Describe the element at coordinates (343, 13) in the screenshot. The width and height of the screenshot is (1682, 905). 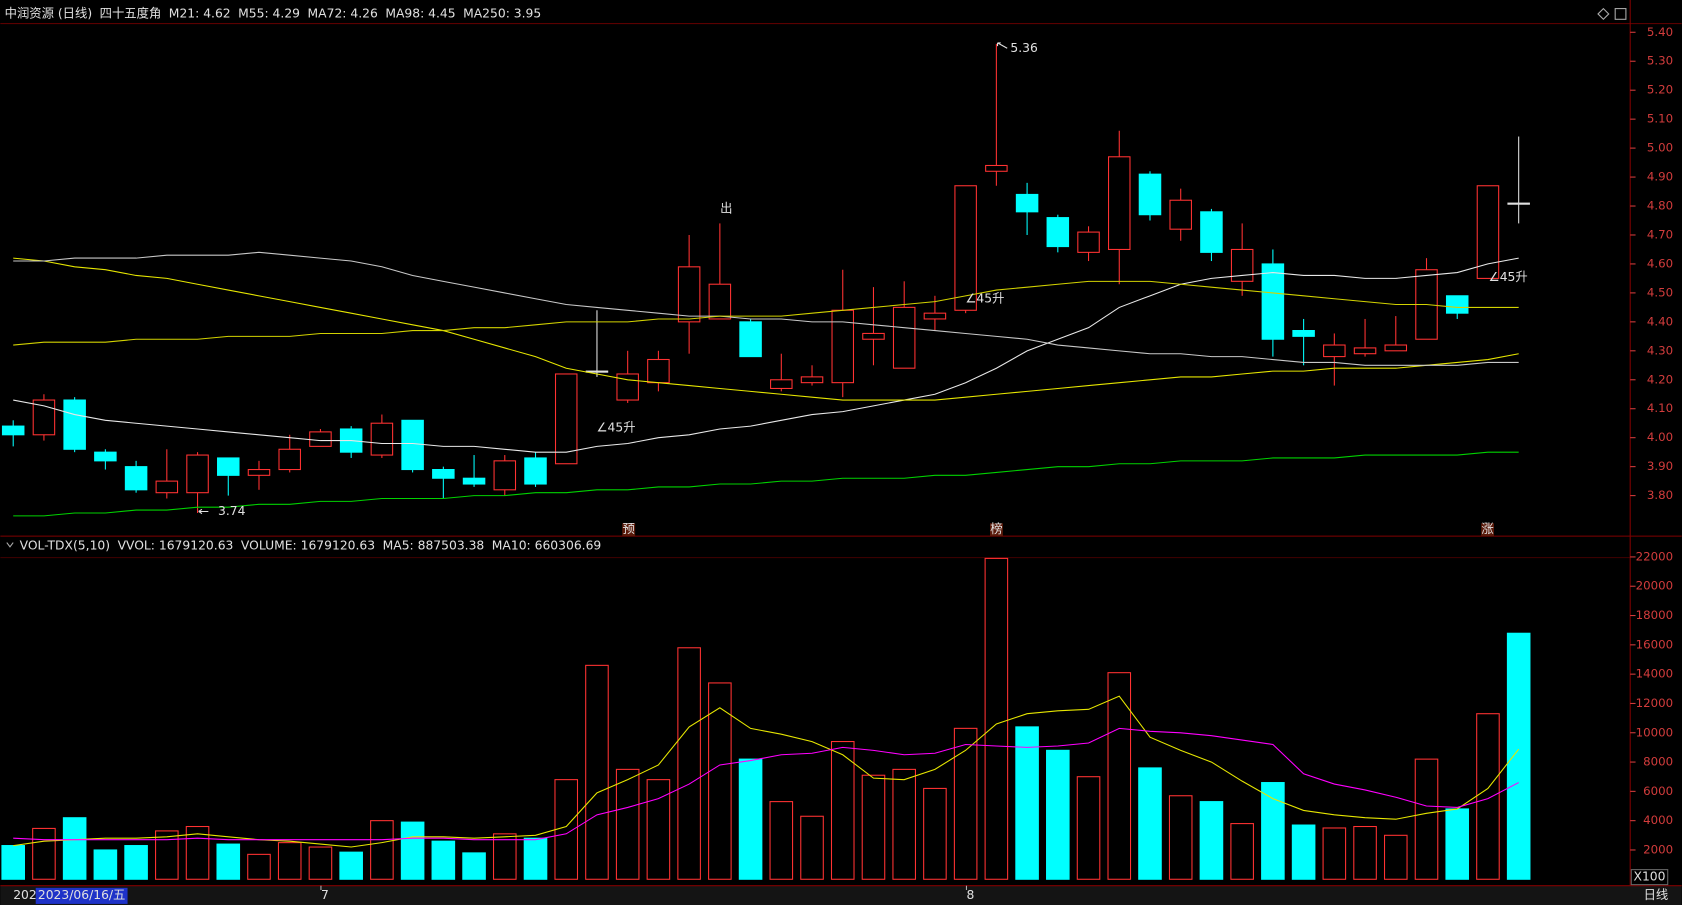
I see `legend-item: MA72: 4.26` at that location.